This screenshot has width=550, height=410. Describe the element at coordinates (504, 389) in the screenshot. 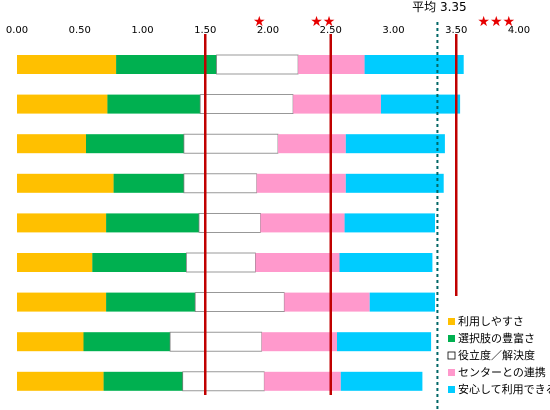

I see `legend-label: 安心して利用できる` at that location.